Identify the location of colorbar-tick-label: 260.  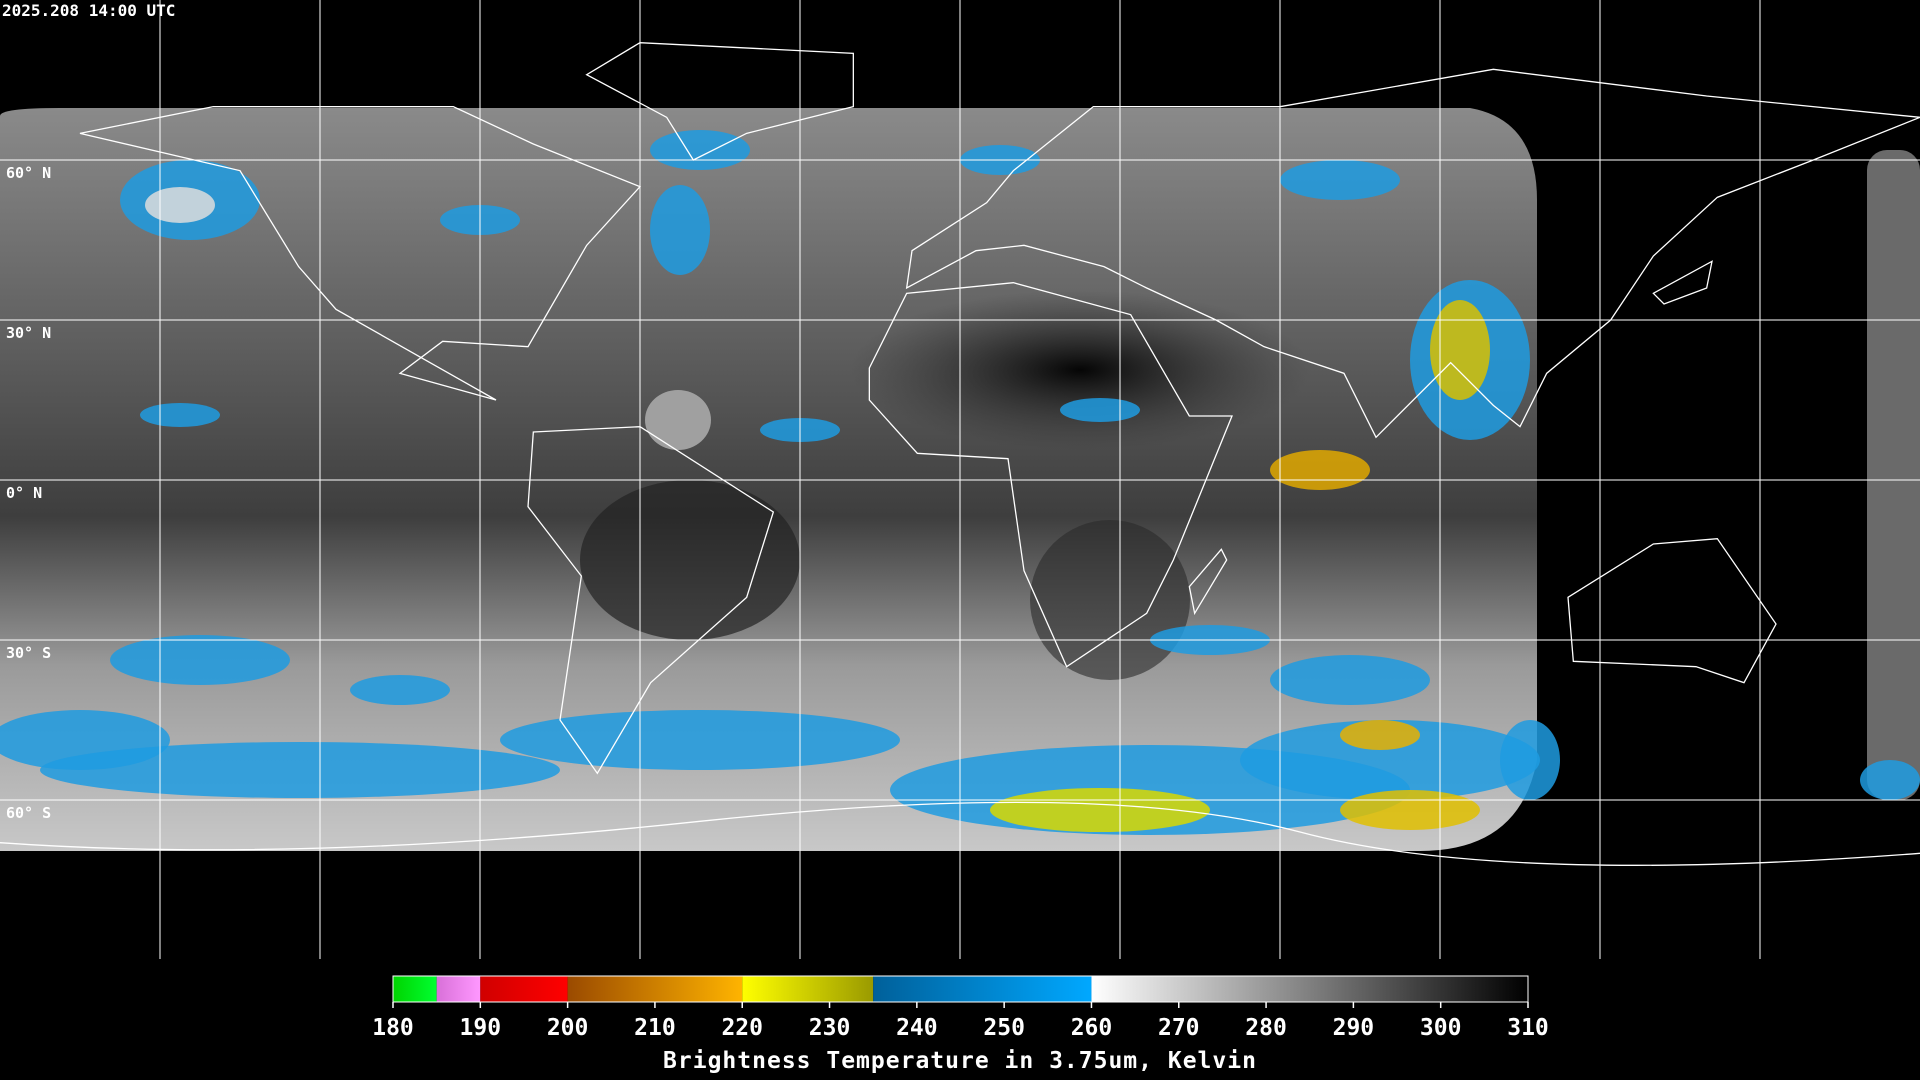
(1092, 1028).